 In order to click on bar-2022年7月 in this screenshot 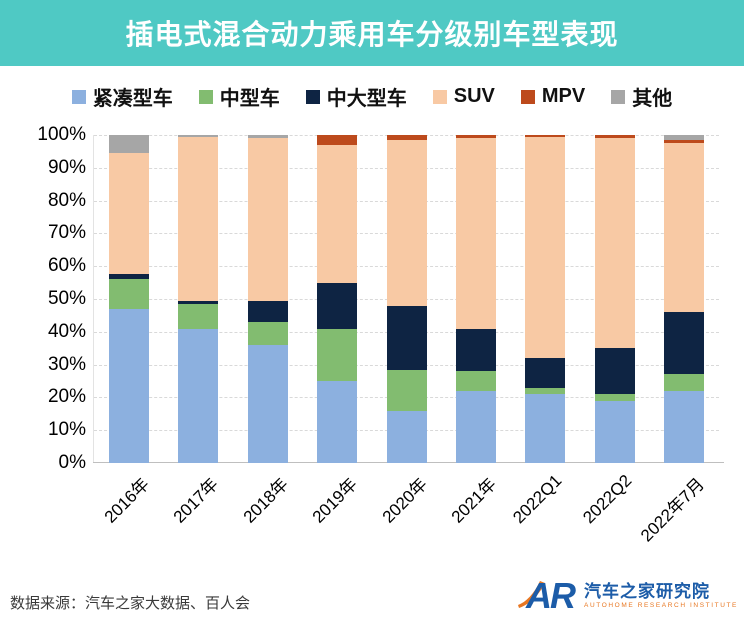, I will do `click(684, 299)`.